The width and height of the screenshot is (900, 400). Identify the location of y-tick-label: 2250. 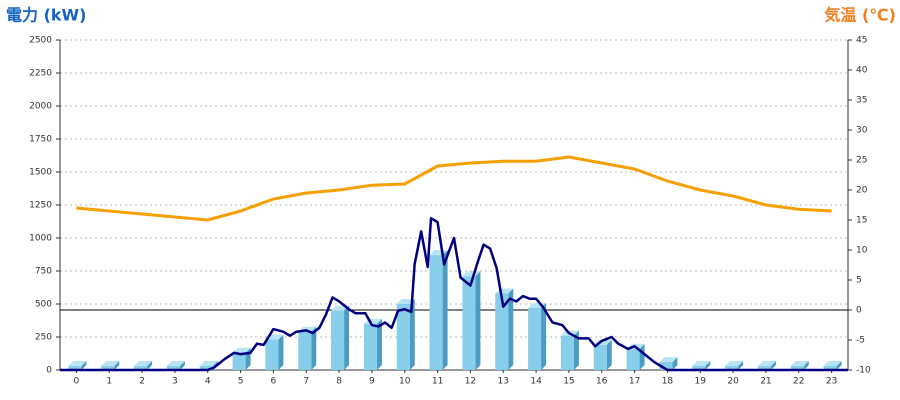
(40, 74).